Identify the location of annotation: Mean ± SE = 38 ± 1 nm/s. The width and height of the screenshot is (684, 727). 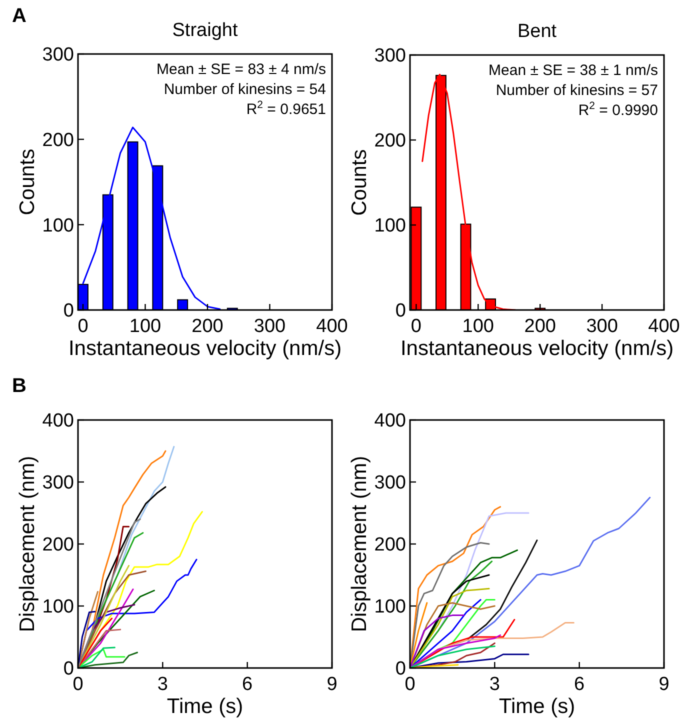
(573, 70).